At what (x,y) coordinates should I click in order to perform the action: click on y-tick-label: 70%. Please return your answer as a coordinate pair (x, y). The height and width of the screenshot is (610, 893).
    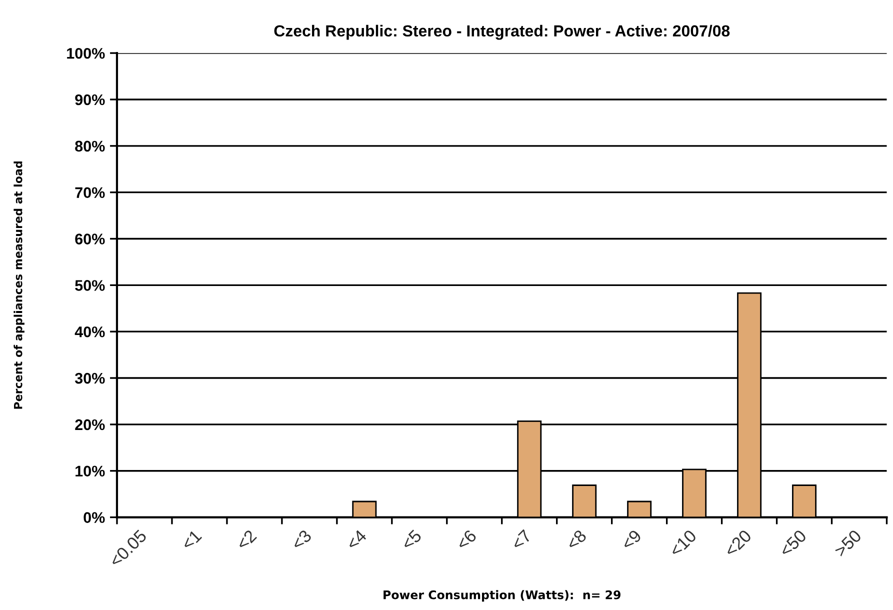
    Looking at the image, I should click on (90, 192).